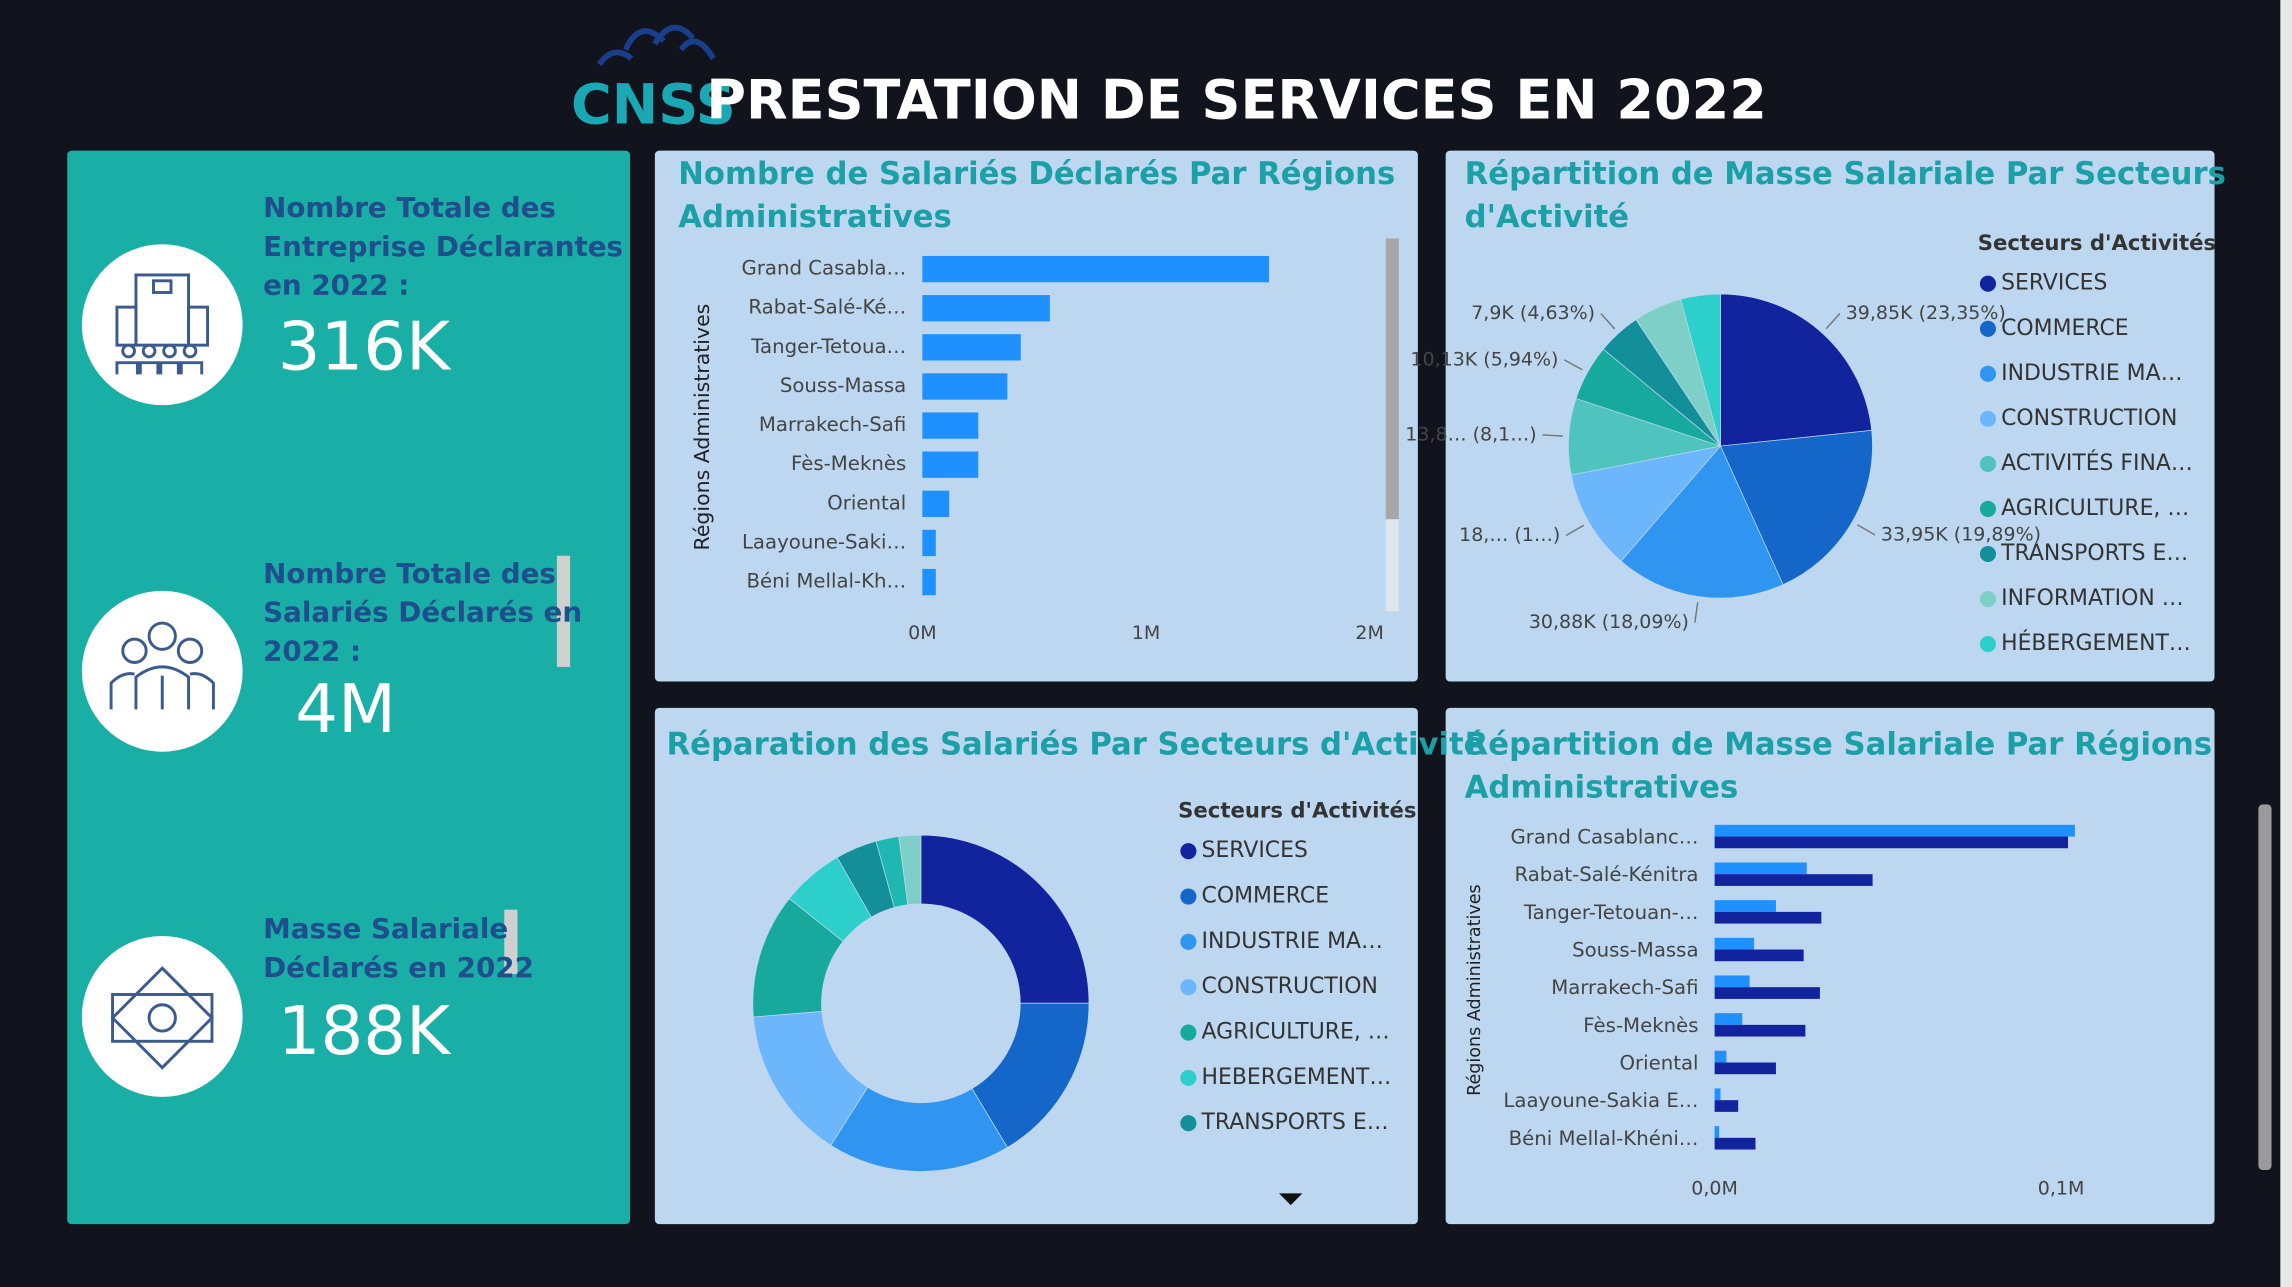 This screenshot has height=1287, width=2292. I want to click on scroll-arrow, so click(1291, 1199).